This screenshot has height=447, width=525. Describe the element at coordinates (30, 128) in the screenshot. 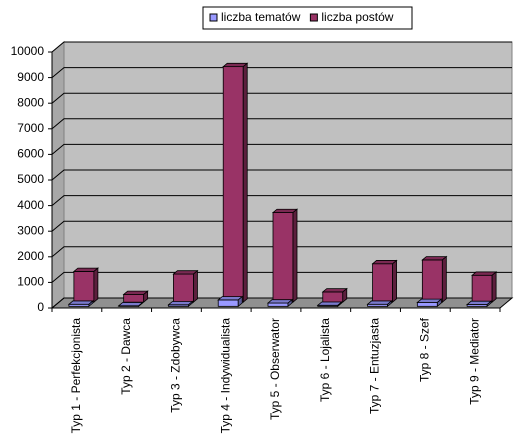

I see `y-tick-label: 7000` at that location.